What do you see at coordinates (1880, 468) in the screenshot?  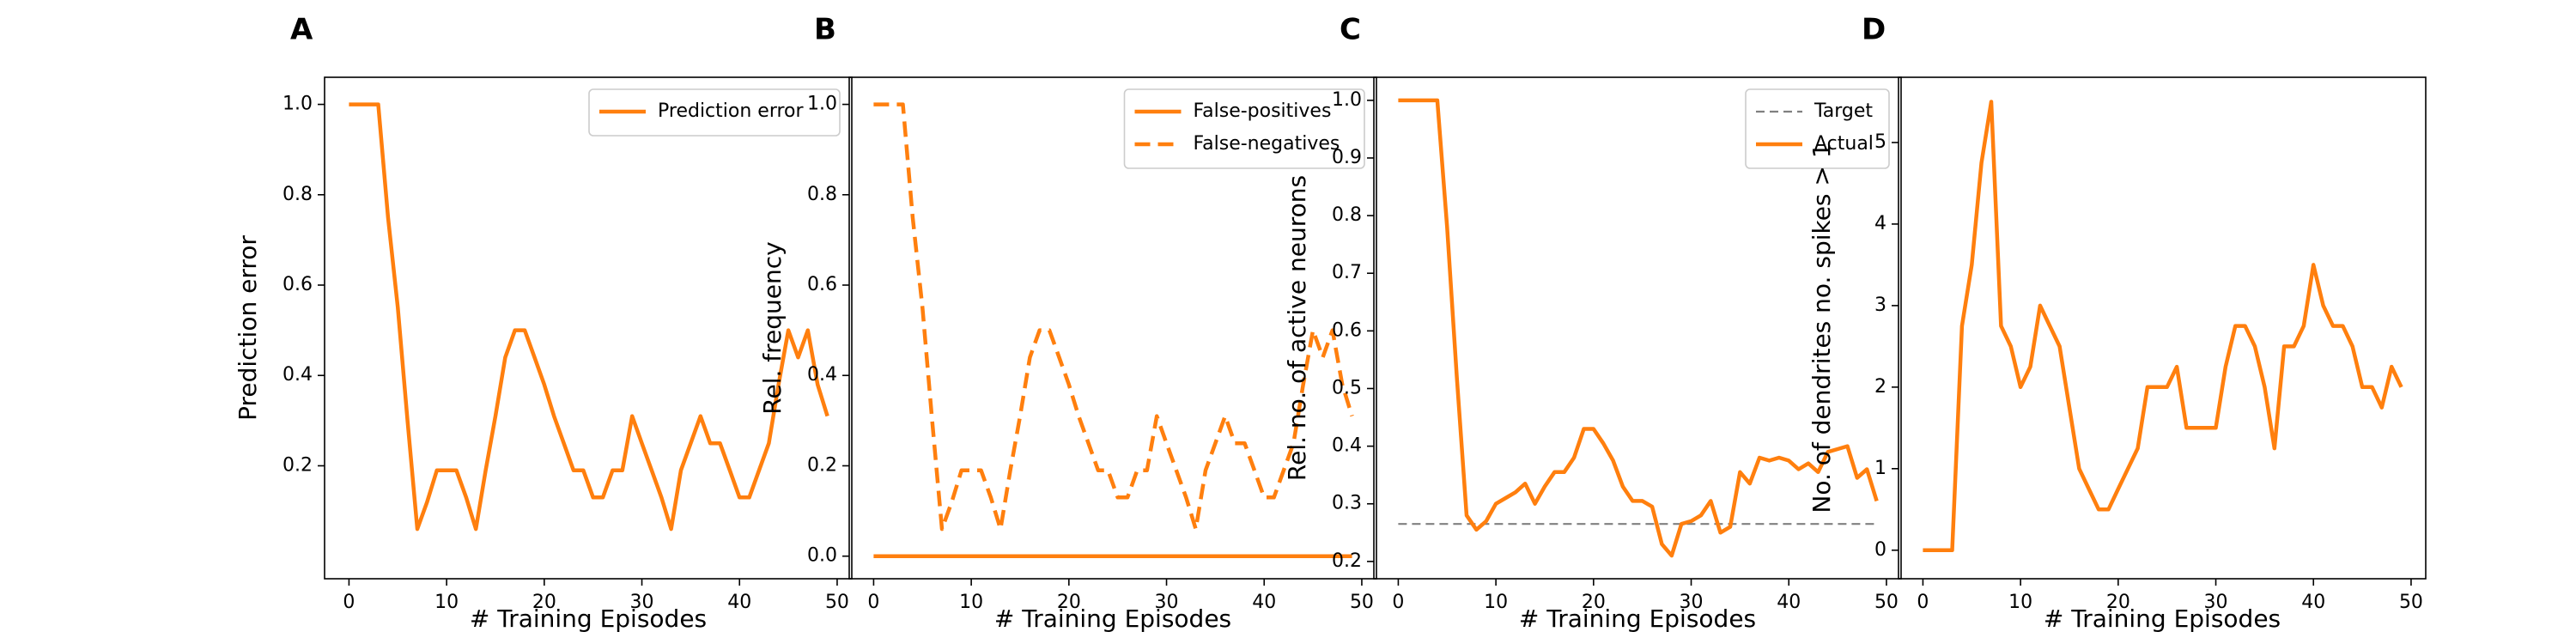 I see `y-tick-label: 1` at bounding box center [1880, 468].